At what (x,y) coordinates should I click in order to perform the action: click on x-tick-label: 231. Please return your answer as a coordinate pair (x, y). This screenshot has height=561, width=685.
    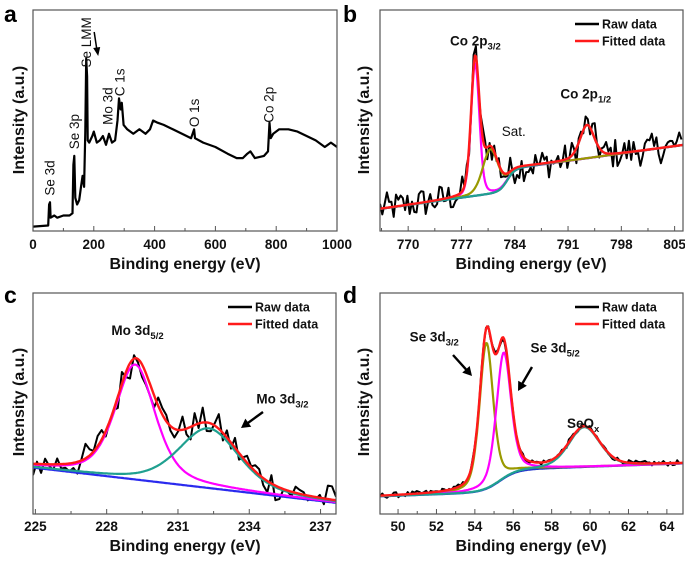
    Looking at the image, I should click on (178, 526).